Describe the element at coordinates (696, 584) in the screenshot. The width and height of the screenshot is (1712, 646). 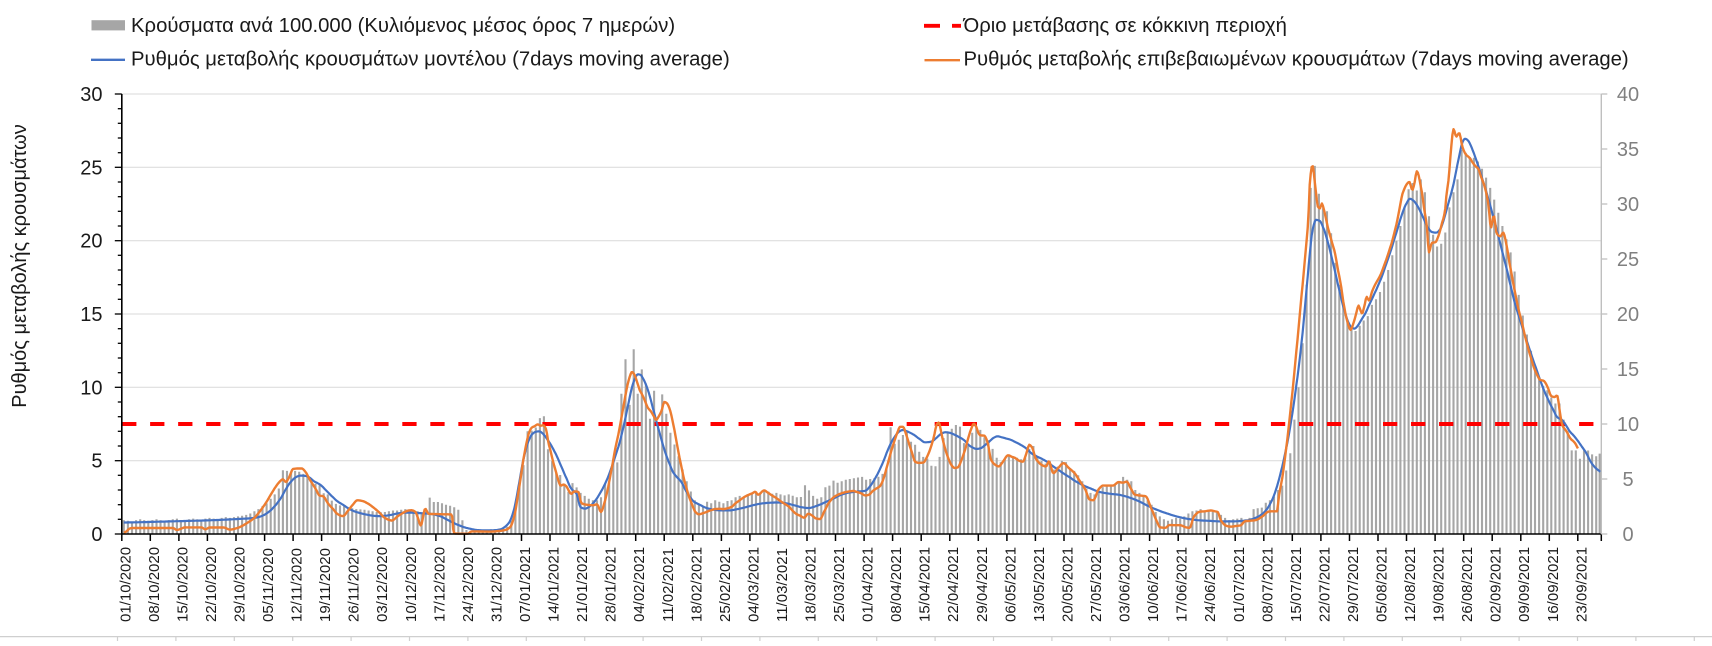
I see `svg-text: 18/02/2021` at that location.